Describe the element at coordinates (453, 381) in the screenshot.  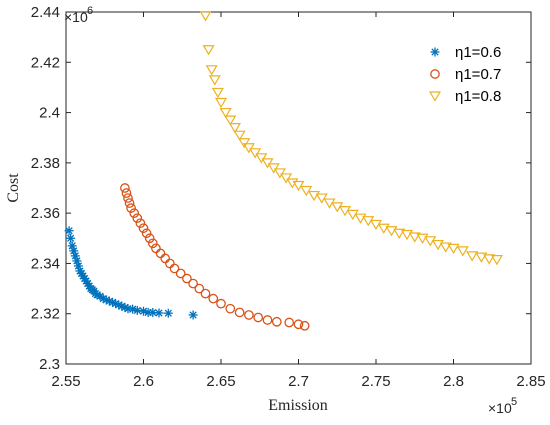
I see `x-tick-label: 2.8` at that location.